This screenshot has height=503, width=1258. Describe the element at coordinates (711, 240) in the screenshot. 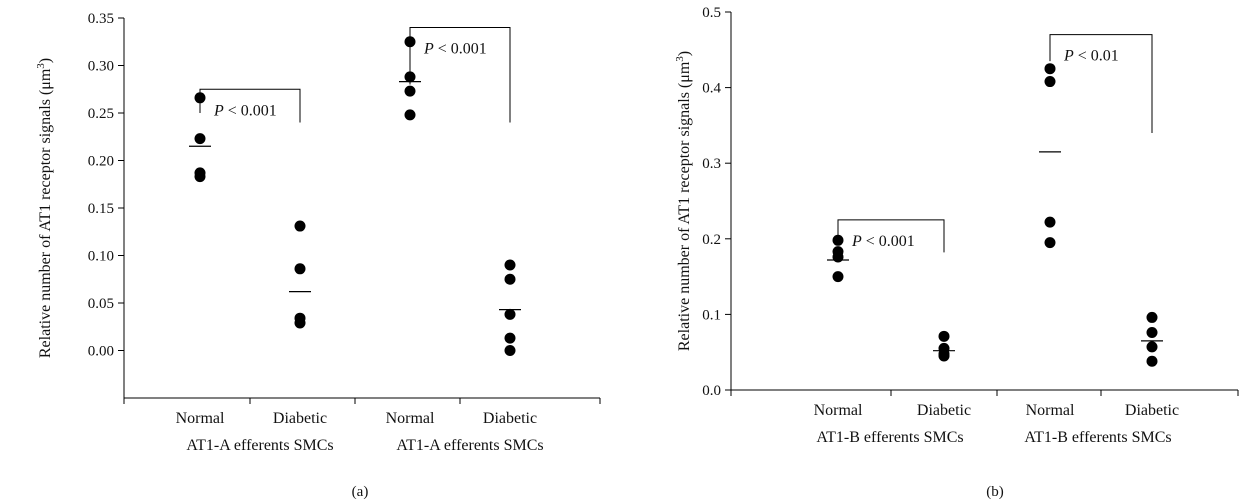

I see `y-tick-label: 0.2` at that location.